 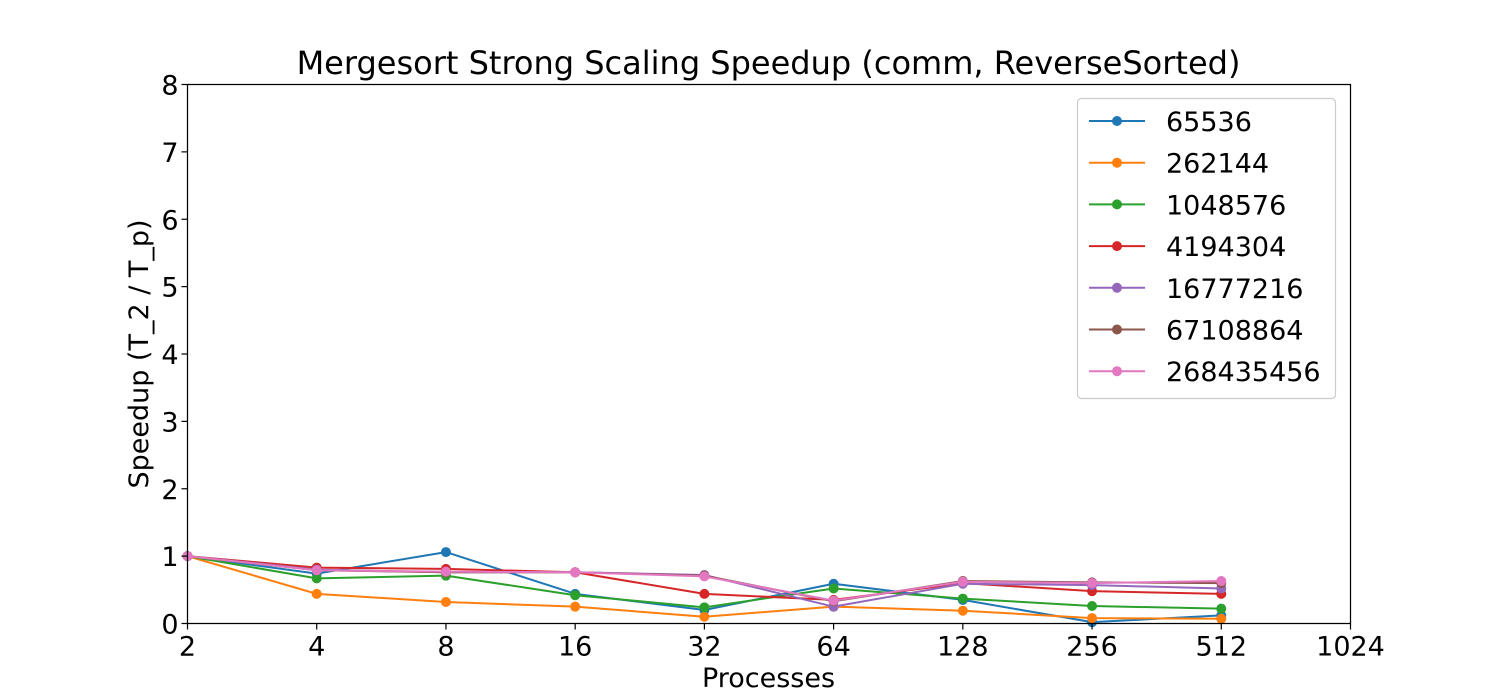 What do you see at coordinates (169, 625) in the screenshot?
I see `y-tick-label: 0` at bounding box center [169, 625].